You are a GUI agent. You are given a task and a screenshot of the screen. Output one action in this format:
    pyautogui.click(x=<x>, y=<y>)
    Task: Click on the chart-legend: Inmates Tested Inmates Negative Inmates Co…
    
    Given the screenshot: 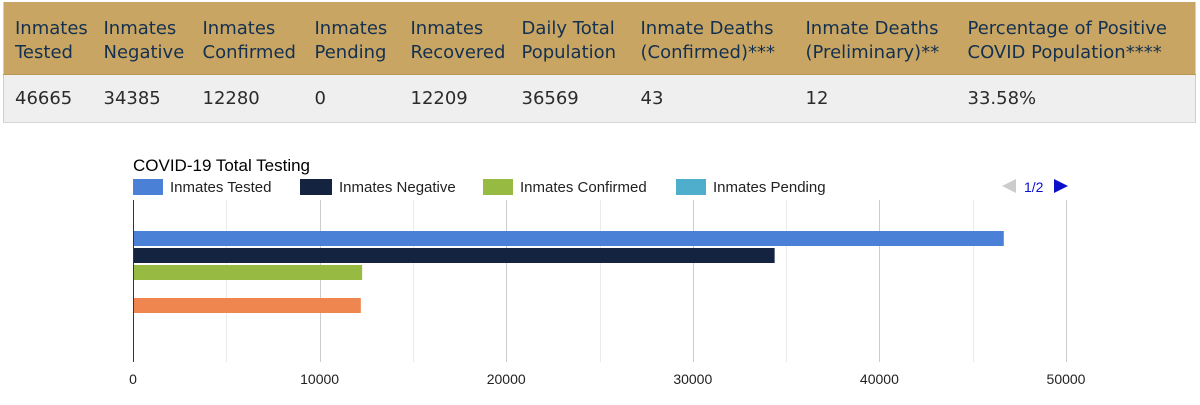 What is the action you would take?
    pyautogui.click(x=479, y=187)
    